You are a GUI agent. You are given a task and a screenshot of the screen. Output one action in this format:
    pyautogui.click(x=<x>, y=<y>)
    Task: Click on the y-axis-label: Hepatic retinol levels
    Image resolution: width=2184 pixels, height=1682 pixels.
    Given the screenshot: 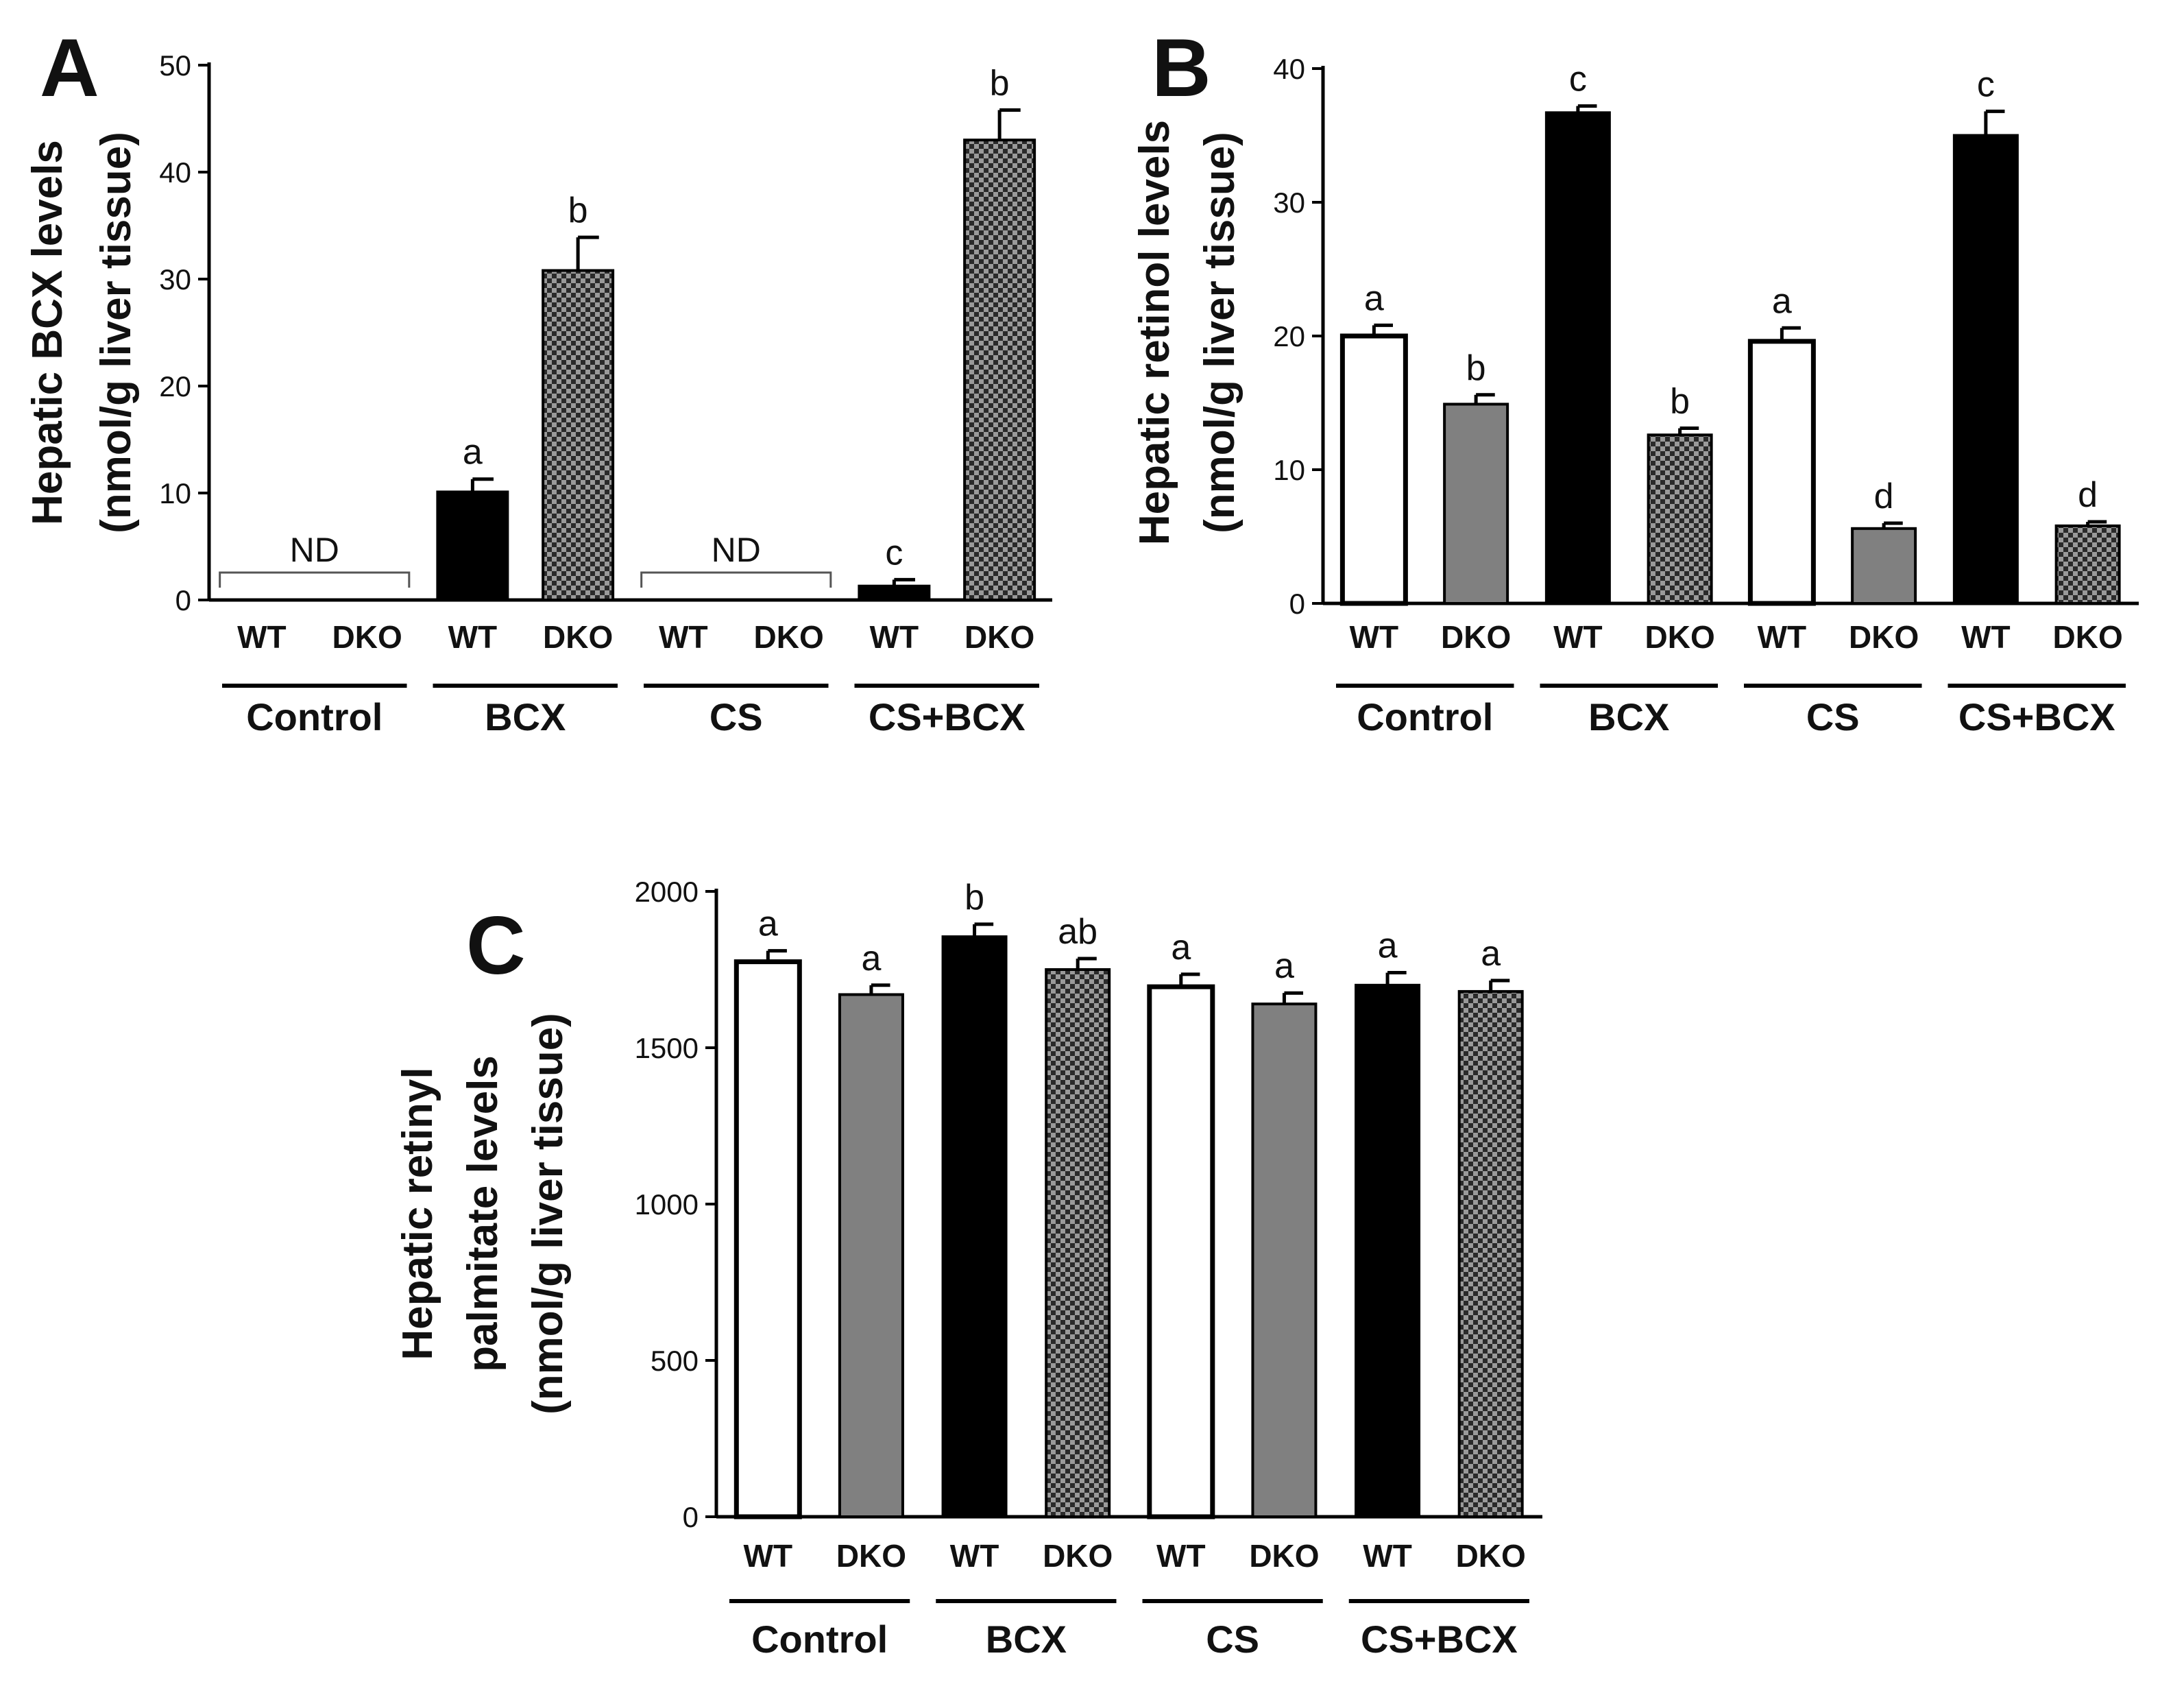 What is the action you would take?
    pyautogui.click(x=1154, y=332)
    